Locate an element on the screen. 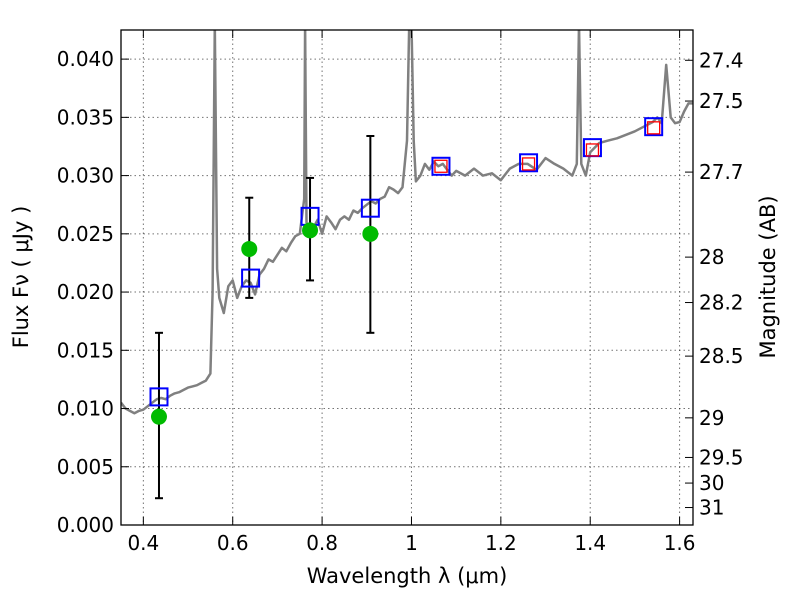 The width and height of the screenshot is (800, 600). y-tick-label: 0.005 is located at coordinates (85, 467).